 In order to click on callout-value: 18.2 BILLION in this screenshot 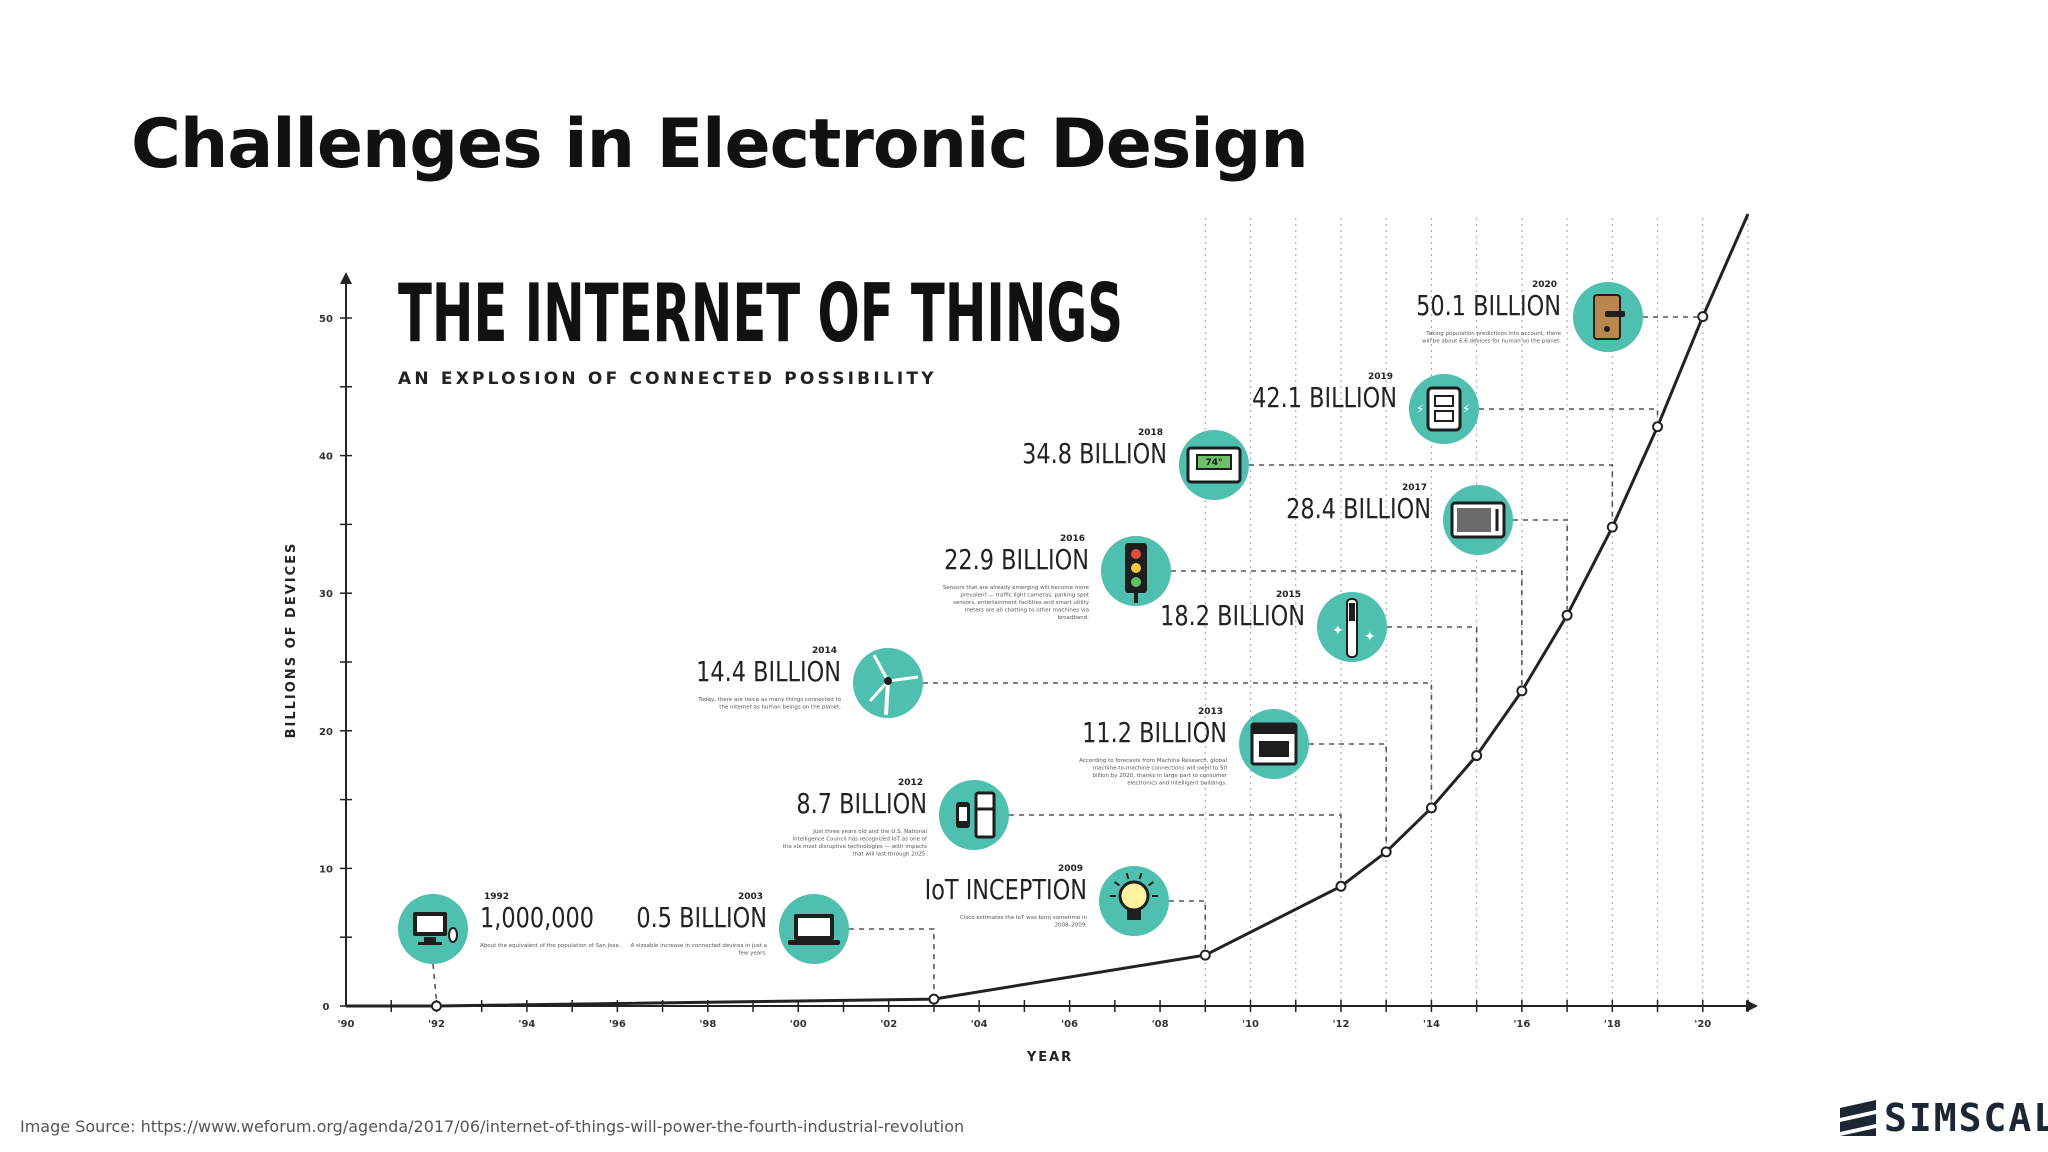, I will do `click(1232, 614)`.